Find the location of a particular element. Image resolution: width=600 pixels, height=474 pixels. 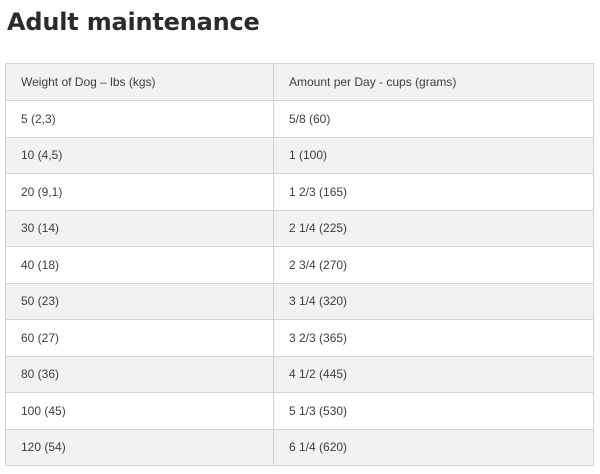

table-row: 120 (54) 6 1/4 (620) is located at coordinates (299, 447).